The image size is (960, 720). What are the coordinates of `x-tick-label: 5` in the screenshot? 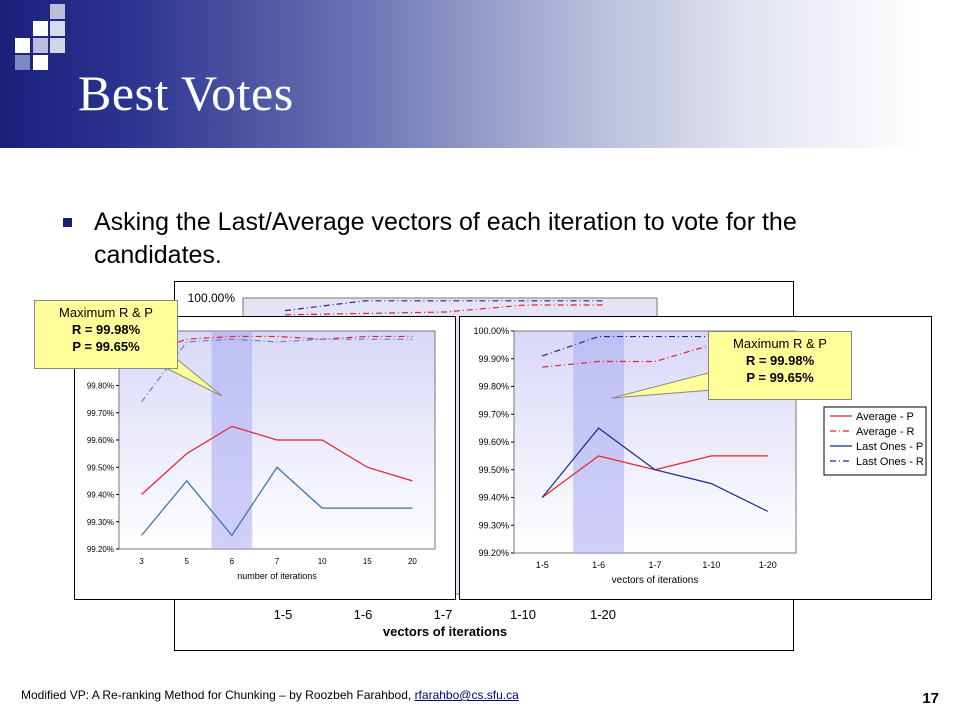 It's located at (186, 561).